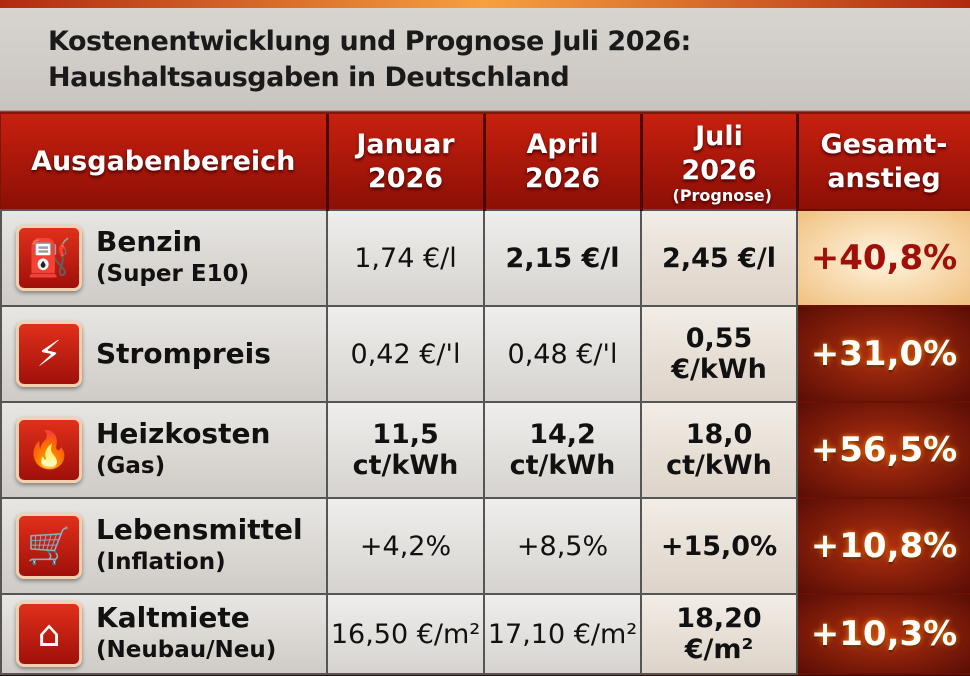 This screenshot has height=676, width=970. Describe the element at coordinates (149, 241) in the screenshot. I see `category-name: Benzin` at that location.